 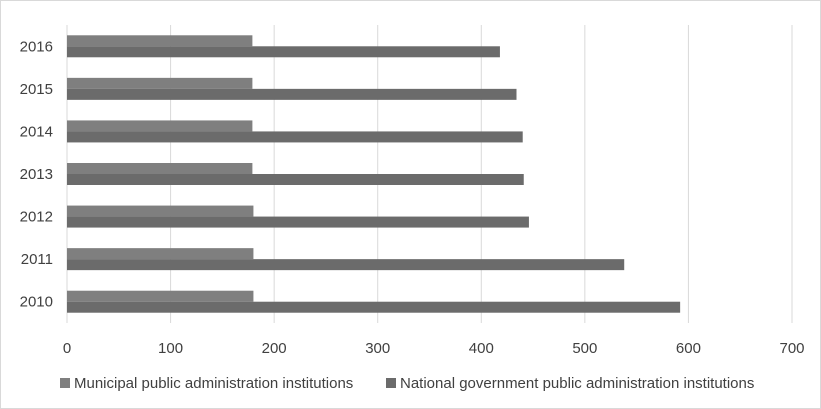 What do you see at coordinates (377, 348) in the screenshot?
I see `x-tick-label: 300` at bounding box center [377, 348].